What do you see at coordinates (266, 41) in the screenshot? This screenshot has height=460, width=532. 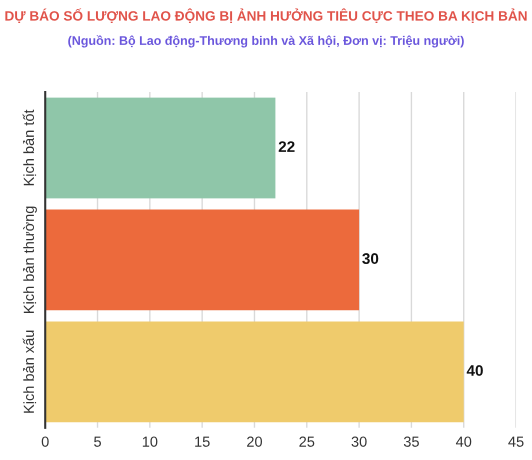 I see `chart-subtitle: (Nguồn: Bộ Lao động-Thương binh và Xã hội, Đơn vị: Triệu người)` at bounding box center [266, 41].